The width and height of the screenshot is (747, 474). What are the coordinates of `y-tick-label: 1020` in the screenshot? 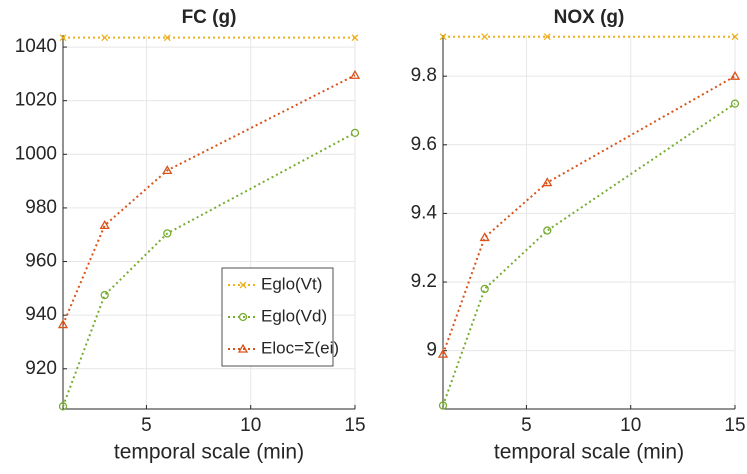 It's located at (36, 100).